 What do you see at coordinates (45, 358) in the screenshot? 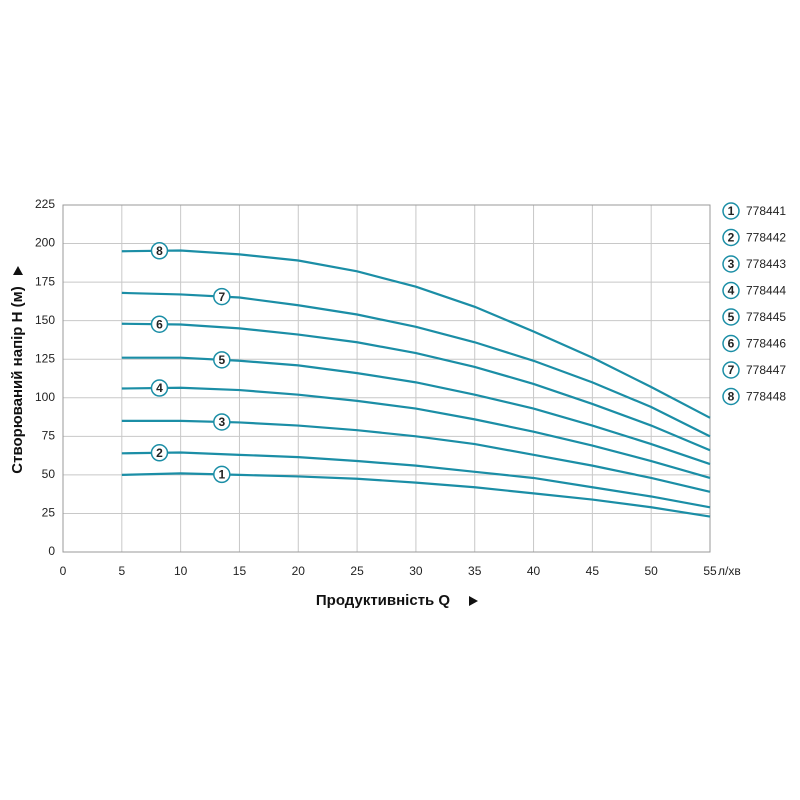
I see `y-tick-label: 125` at bounding box center [45, 358].